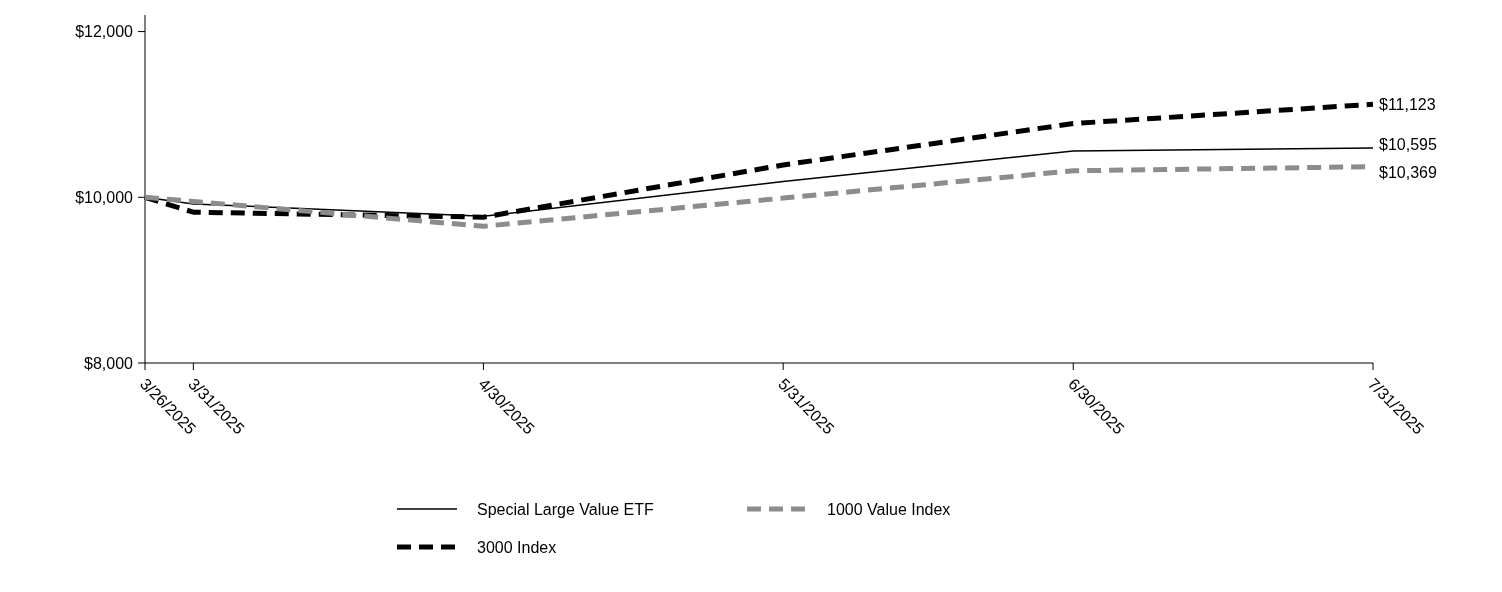  I want to click on legend-label: Special Large Value ETF, so click(565, 509).